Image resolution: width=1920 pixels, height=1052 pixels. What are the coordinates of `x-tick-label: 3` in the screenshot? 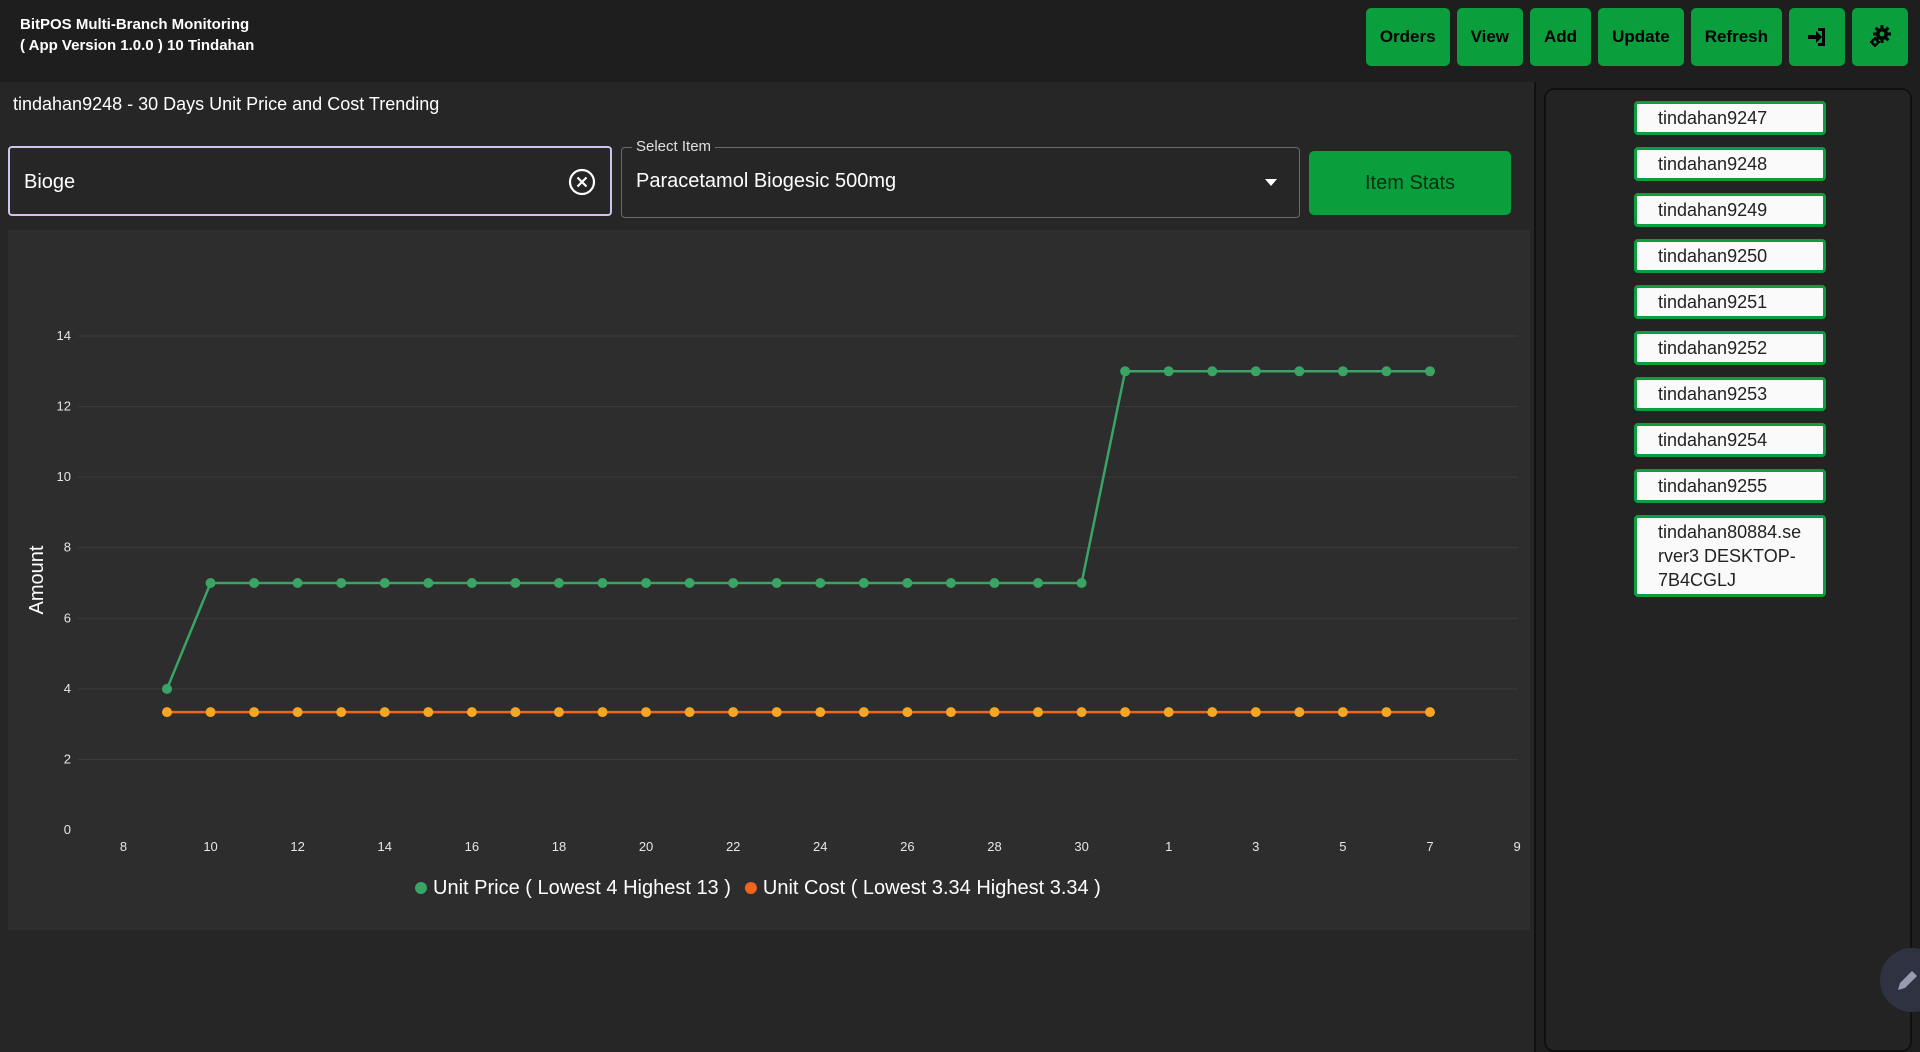 It's located at (1255, 846).